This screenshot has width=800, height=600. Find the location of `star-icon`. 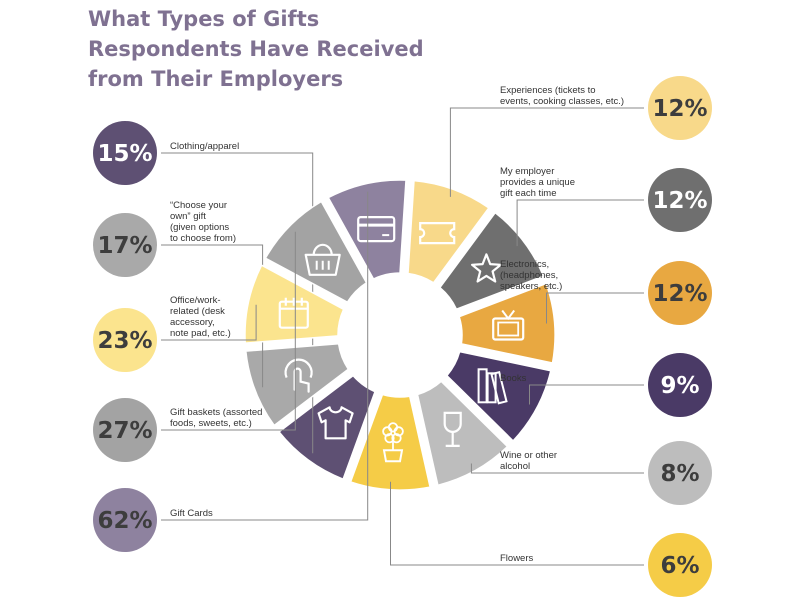

star-icon is located at coordinates (486, 268).